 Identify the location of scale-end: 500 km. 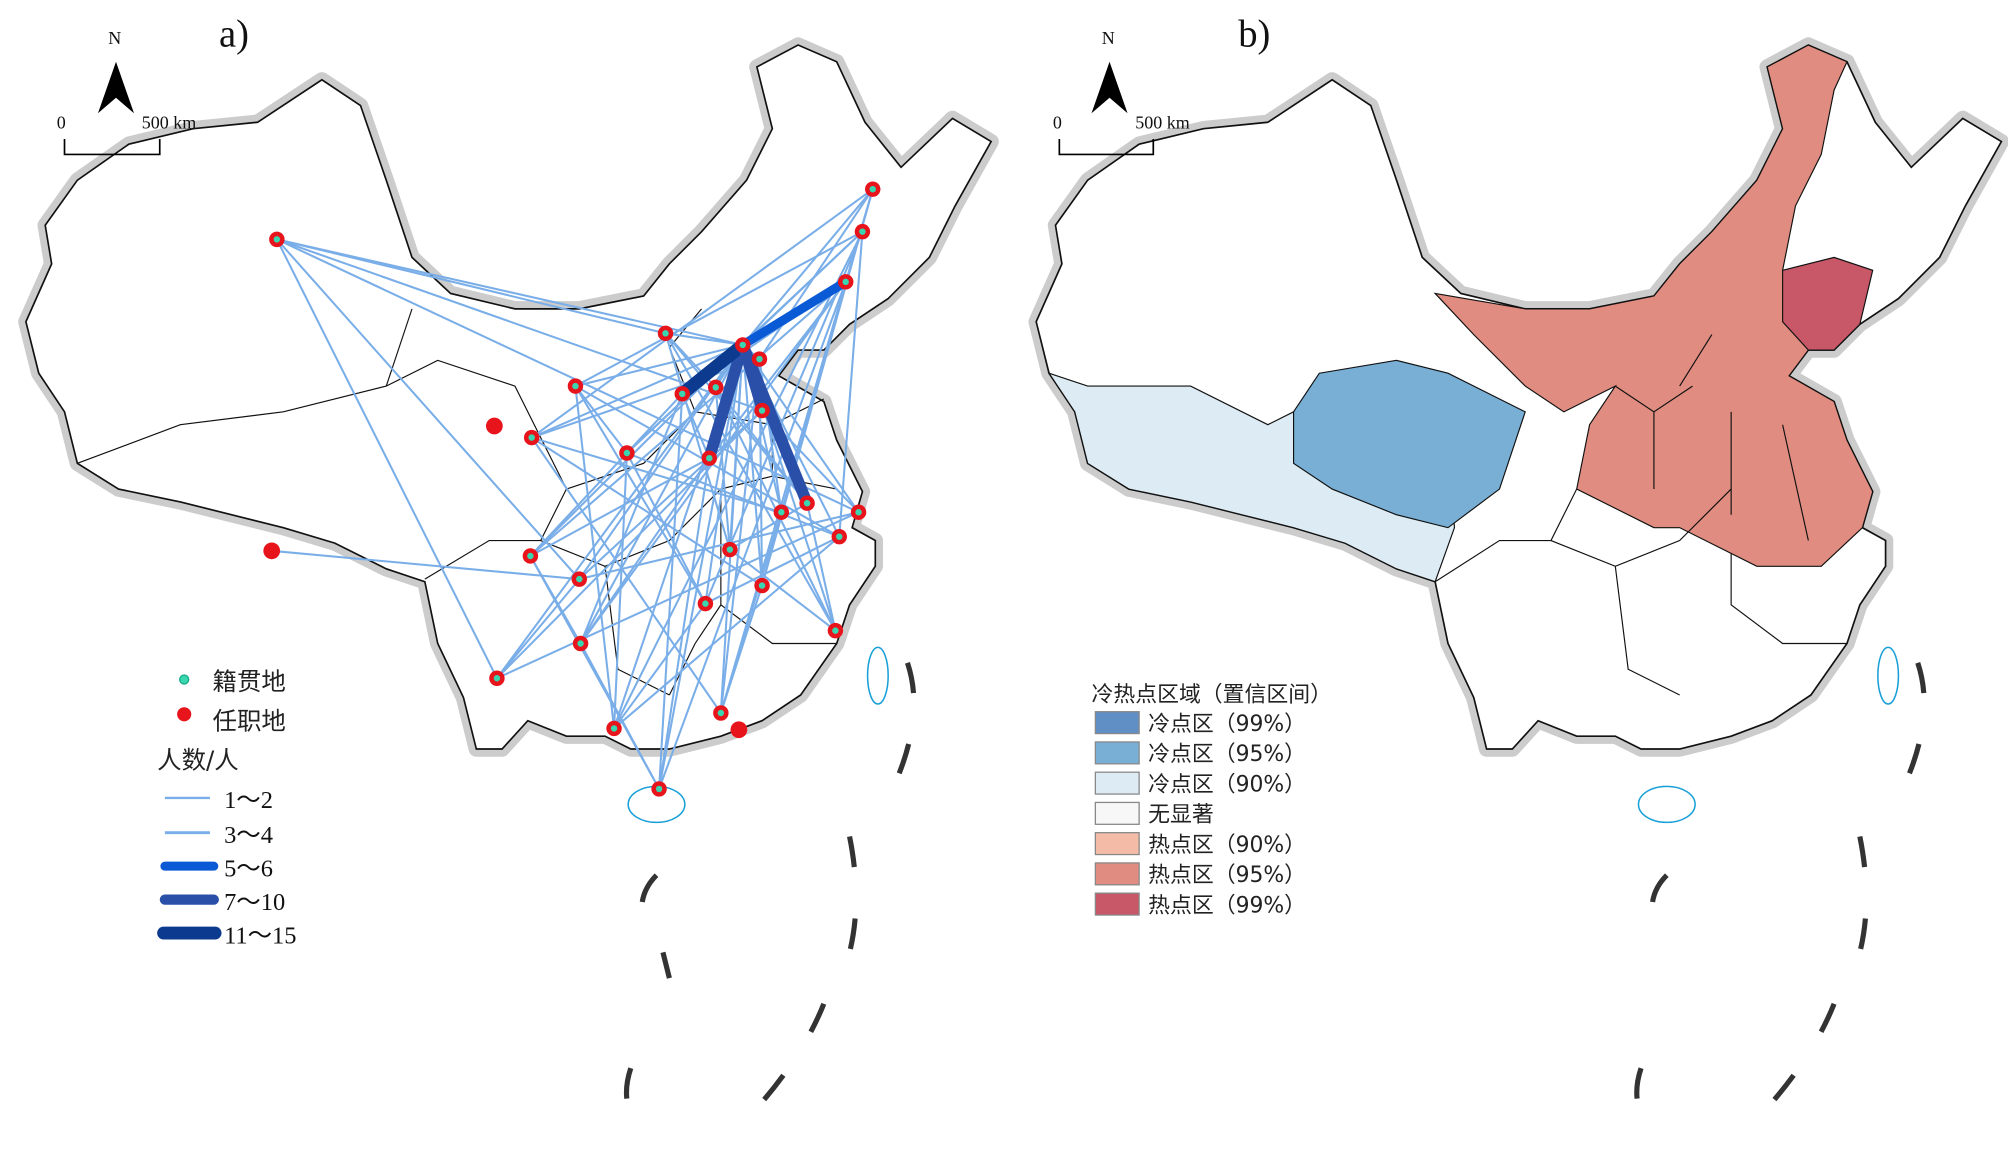
(169, 123).